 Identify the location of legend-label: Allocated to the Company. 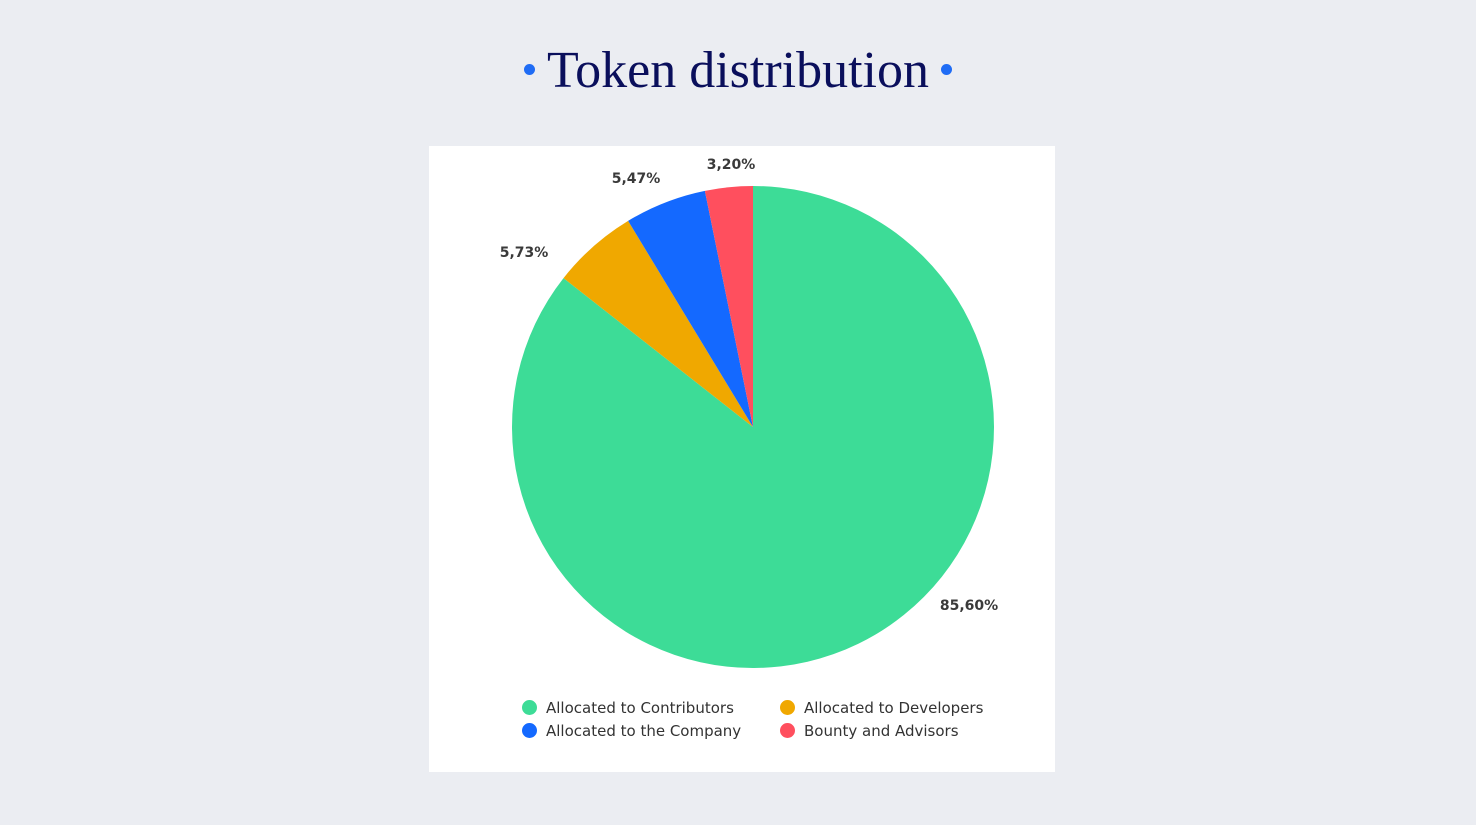
(644, 730).